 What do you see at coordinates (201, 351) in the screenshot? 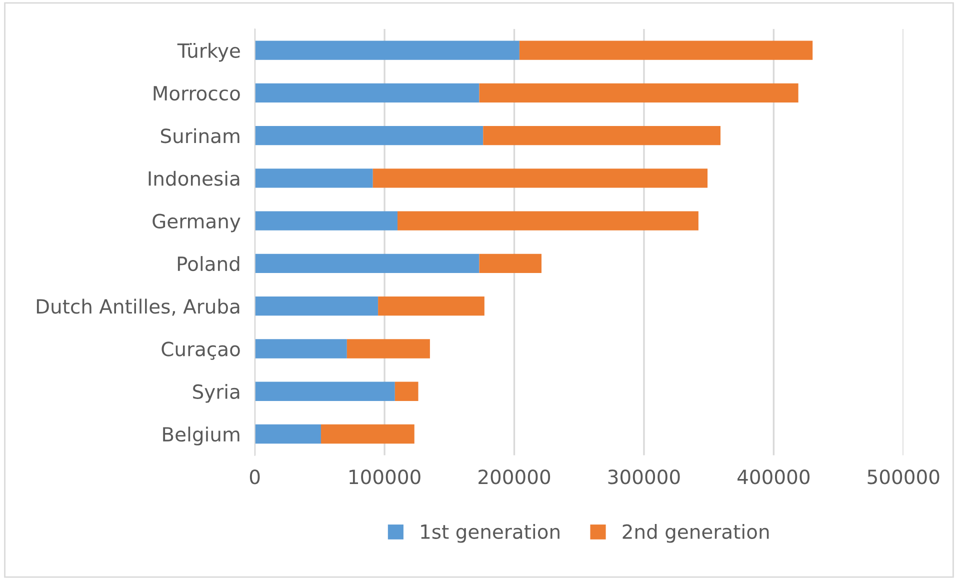
I see `y-tick-label: Curaçao` at bounding box center [201, 351].